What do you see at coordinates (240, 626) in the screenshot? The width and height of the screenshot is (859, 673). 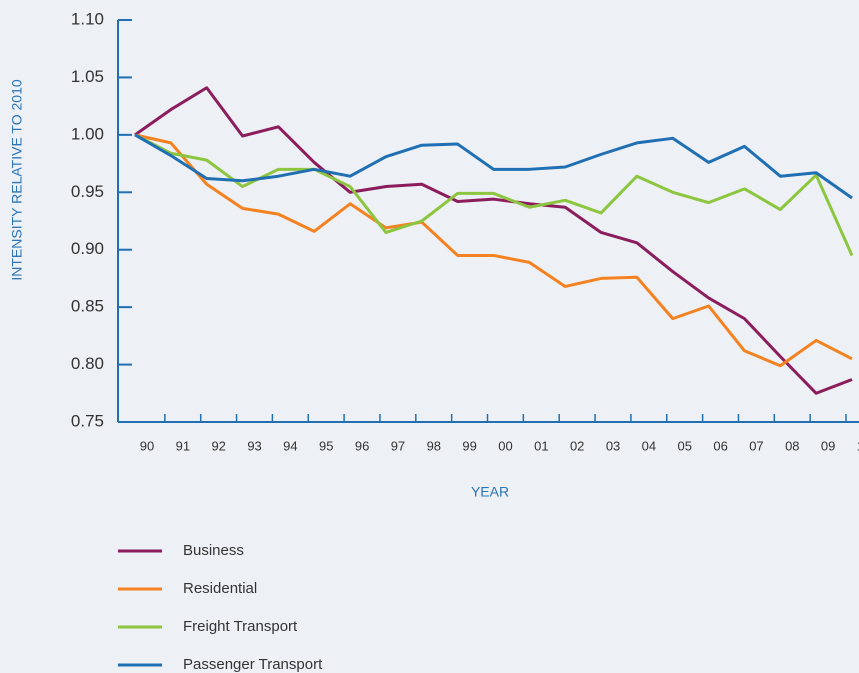 I see `legend-label: Freight Transport` at bounding box center [240, 626].